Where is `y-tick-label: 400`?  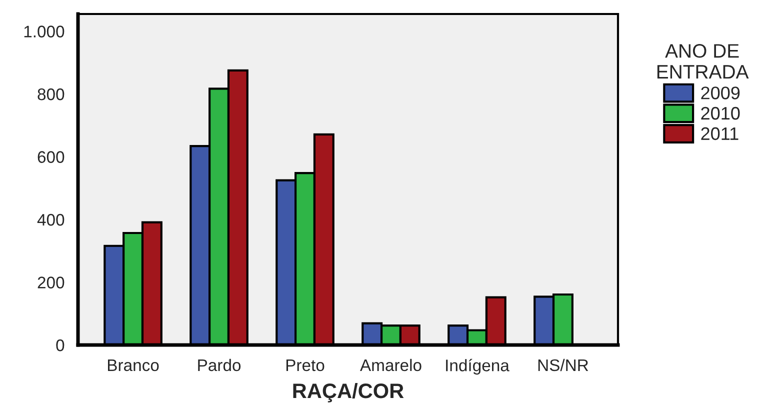 y-tick-label: 400 is located at coordinates (50, 220).